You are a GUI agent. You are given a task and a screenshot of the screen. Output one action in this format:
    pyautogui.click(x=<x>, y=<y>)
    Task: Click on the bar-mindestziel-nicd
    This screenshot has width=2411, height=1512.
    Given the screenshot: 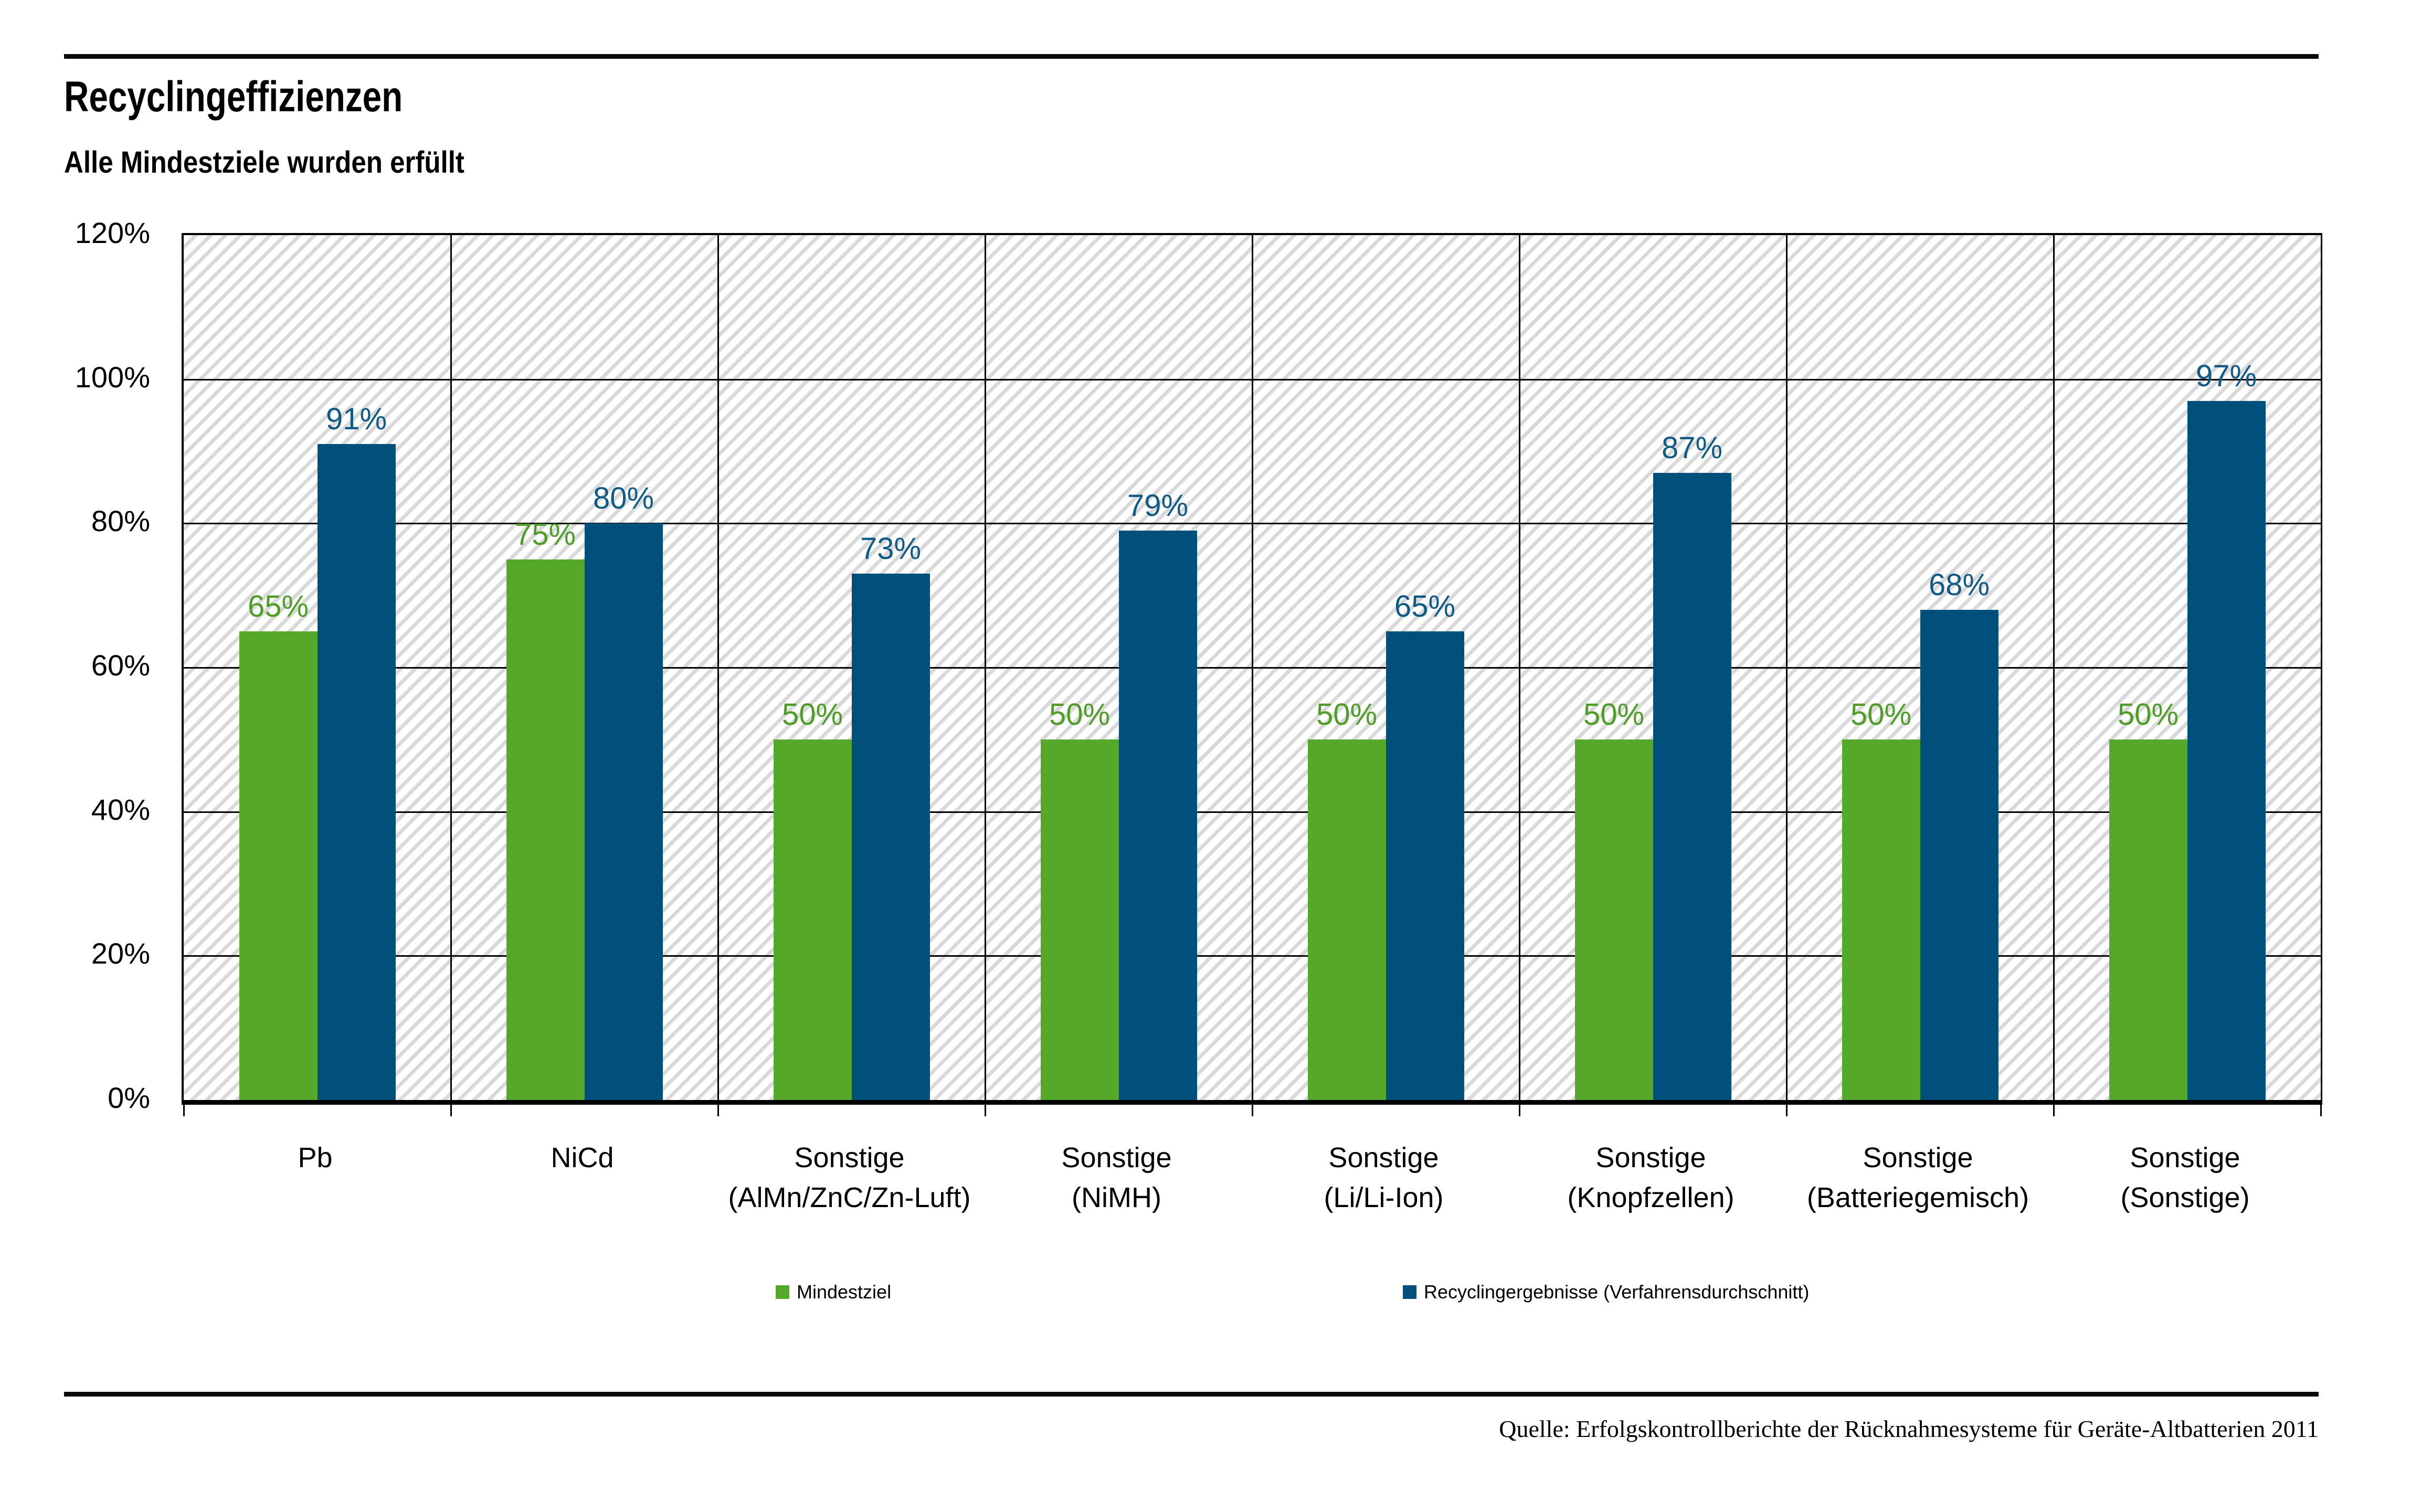 What is the action you would take?
    pyautogui.click(x=545, y=829)
    